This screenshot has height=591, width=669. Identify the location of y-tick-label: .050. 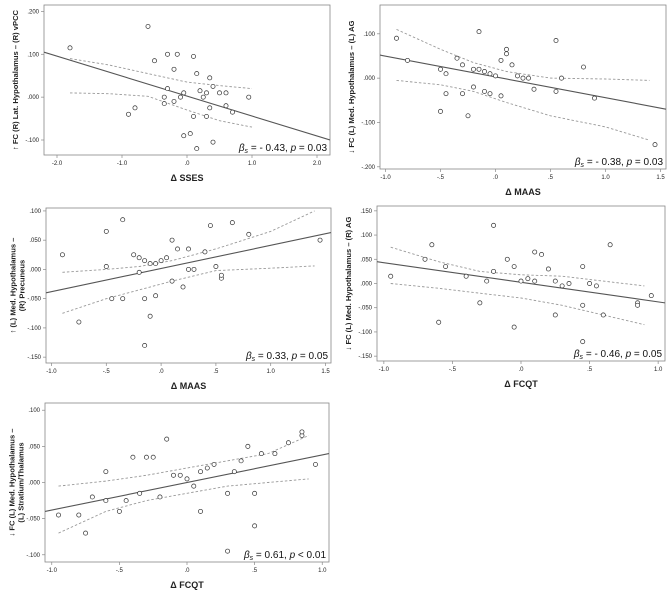
(35, 241).